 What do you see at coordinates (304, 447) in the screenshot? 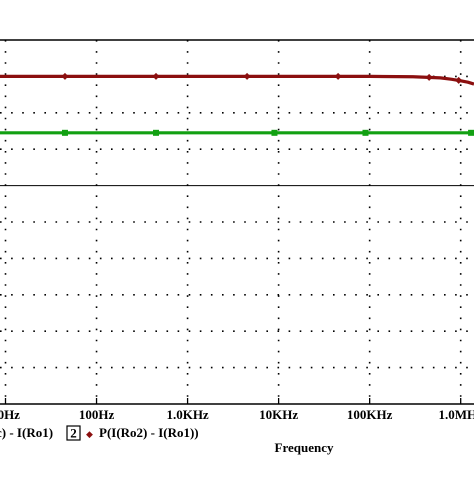
I see `x-axis-title: Frequency` at bounding box center [304, 447].